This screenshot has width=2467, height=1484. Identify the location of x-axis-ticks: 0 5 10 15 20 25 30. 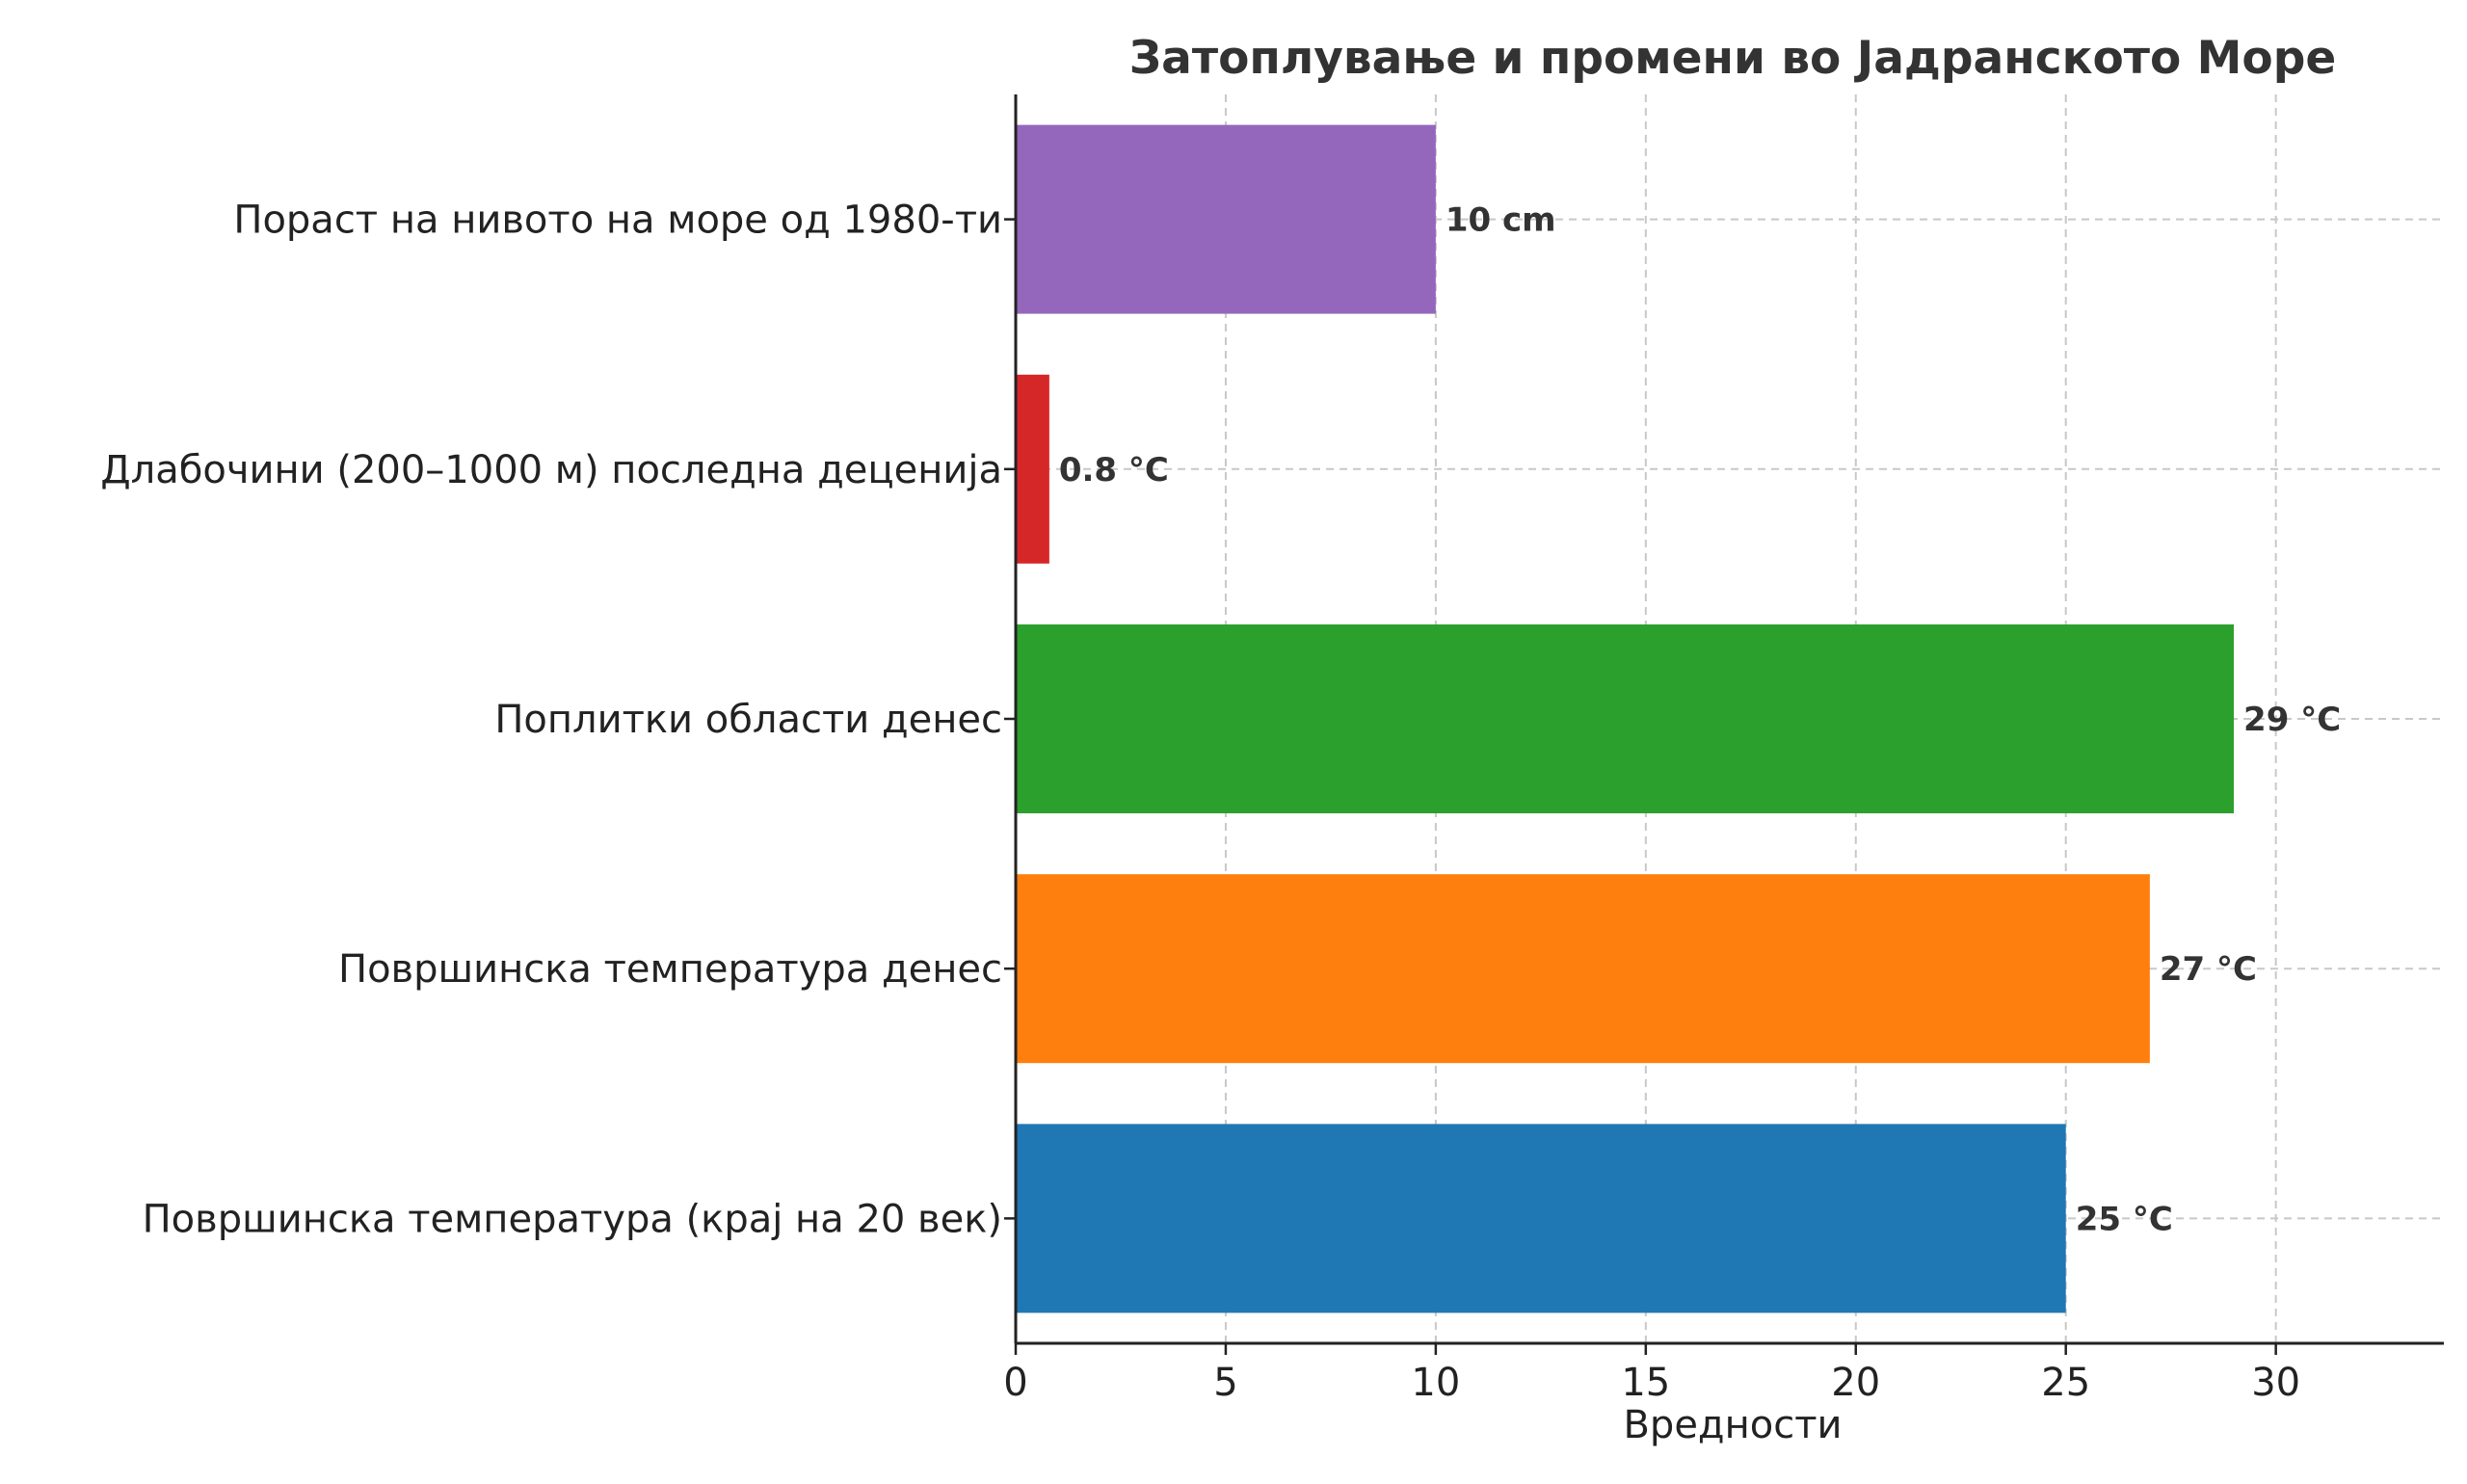
(1651, 1374).